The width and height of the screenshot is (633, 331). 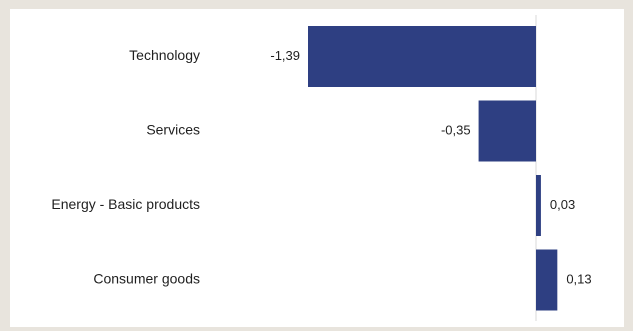 What do you see at coordinates (164, 55) in the screenshot?
I see `category-label-technology: Technology` at bounding box center [164, 55].